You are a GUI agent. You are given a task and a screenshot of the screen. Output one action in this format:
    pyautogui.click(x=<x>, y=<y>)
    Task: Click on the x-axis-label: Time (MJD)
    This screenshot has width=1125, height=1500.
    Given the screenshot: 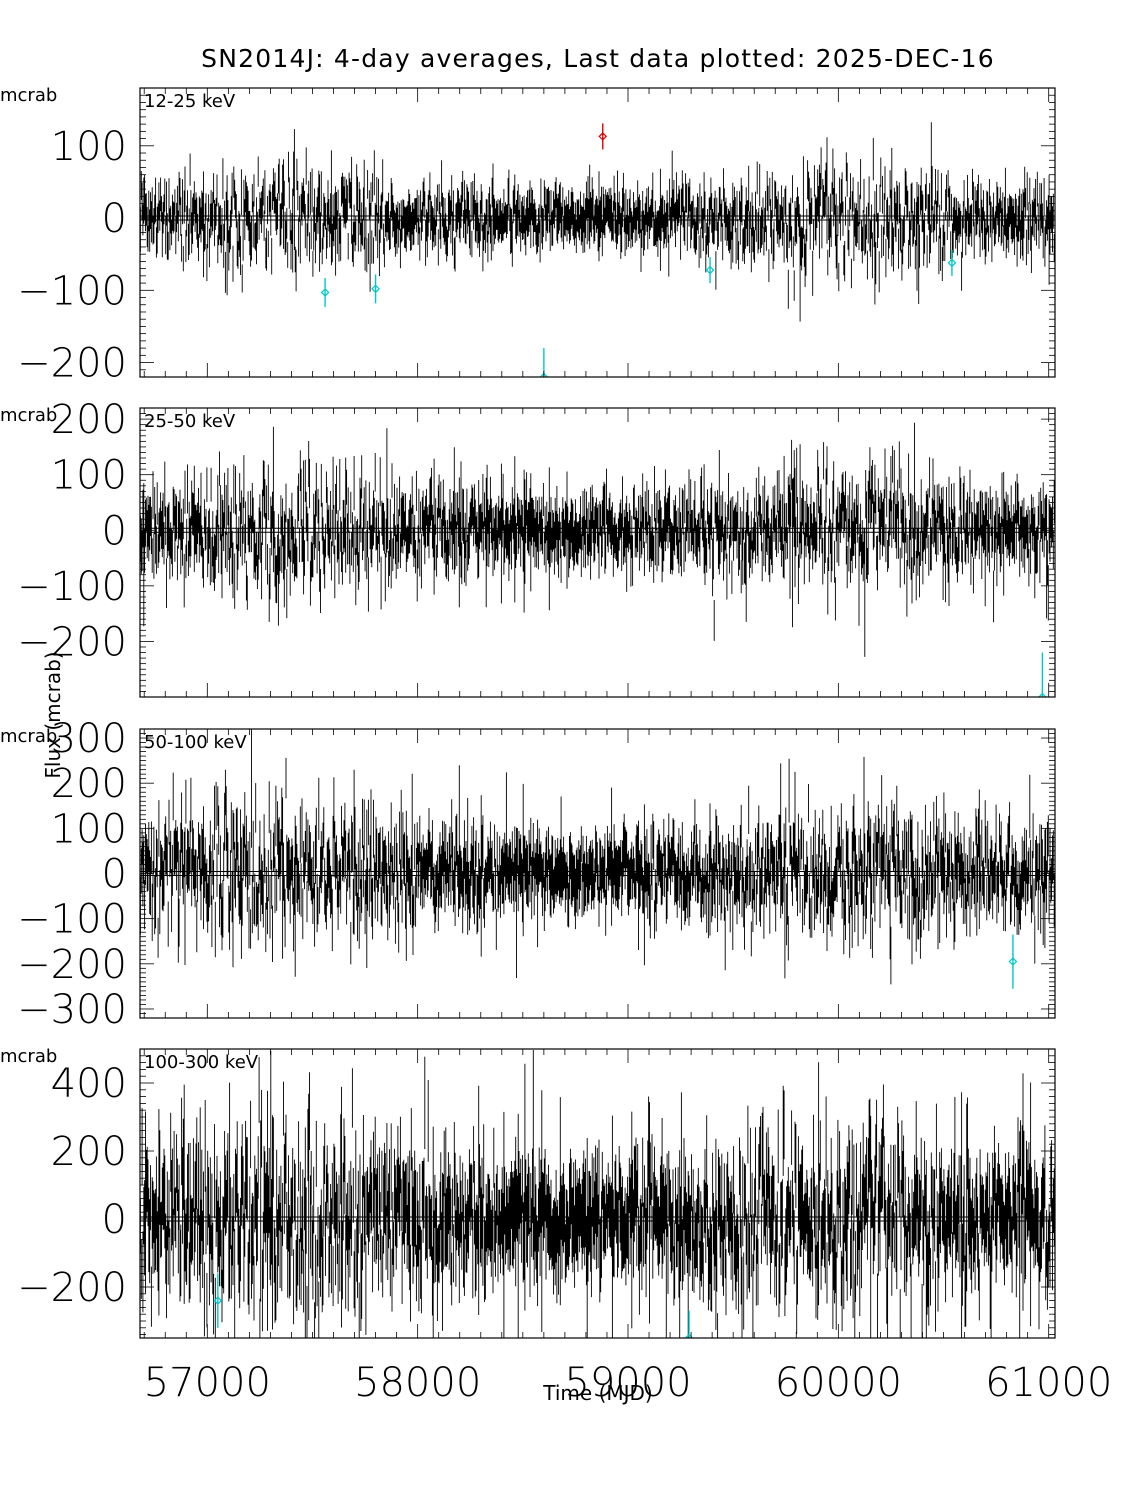 What is the action you would take?
    pyautogui.click(x=597, y=1393)
    